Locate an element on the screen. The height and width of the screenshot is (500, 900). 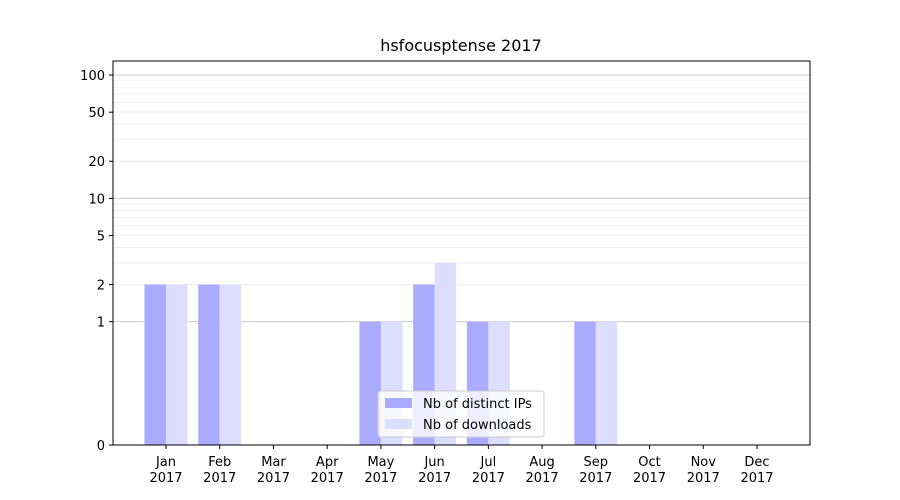
y-tick-label: 10 is located at coordinates (96, 199).